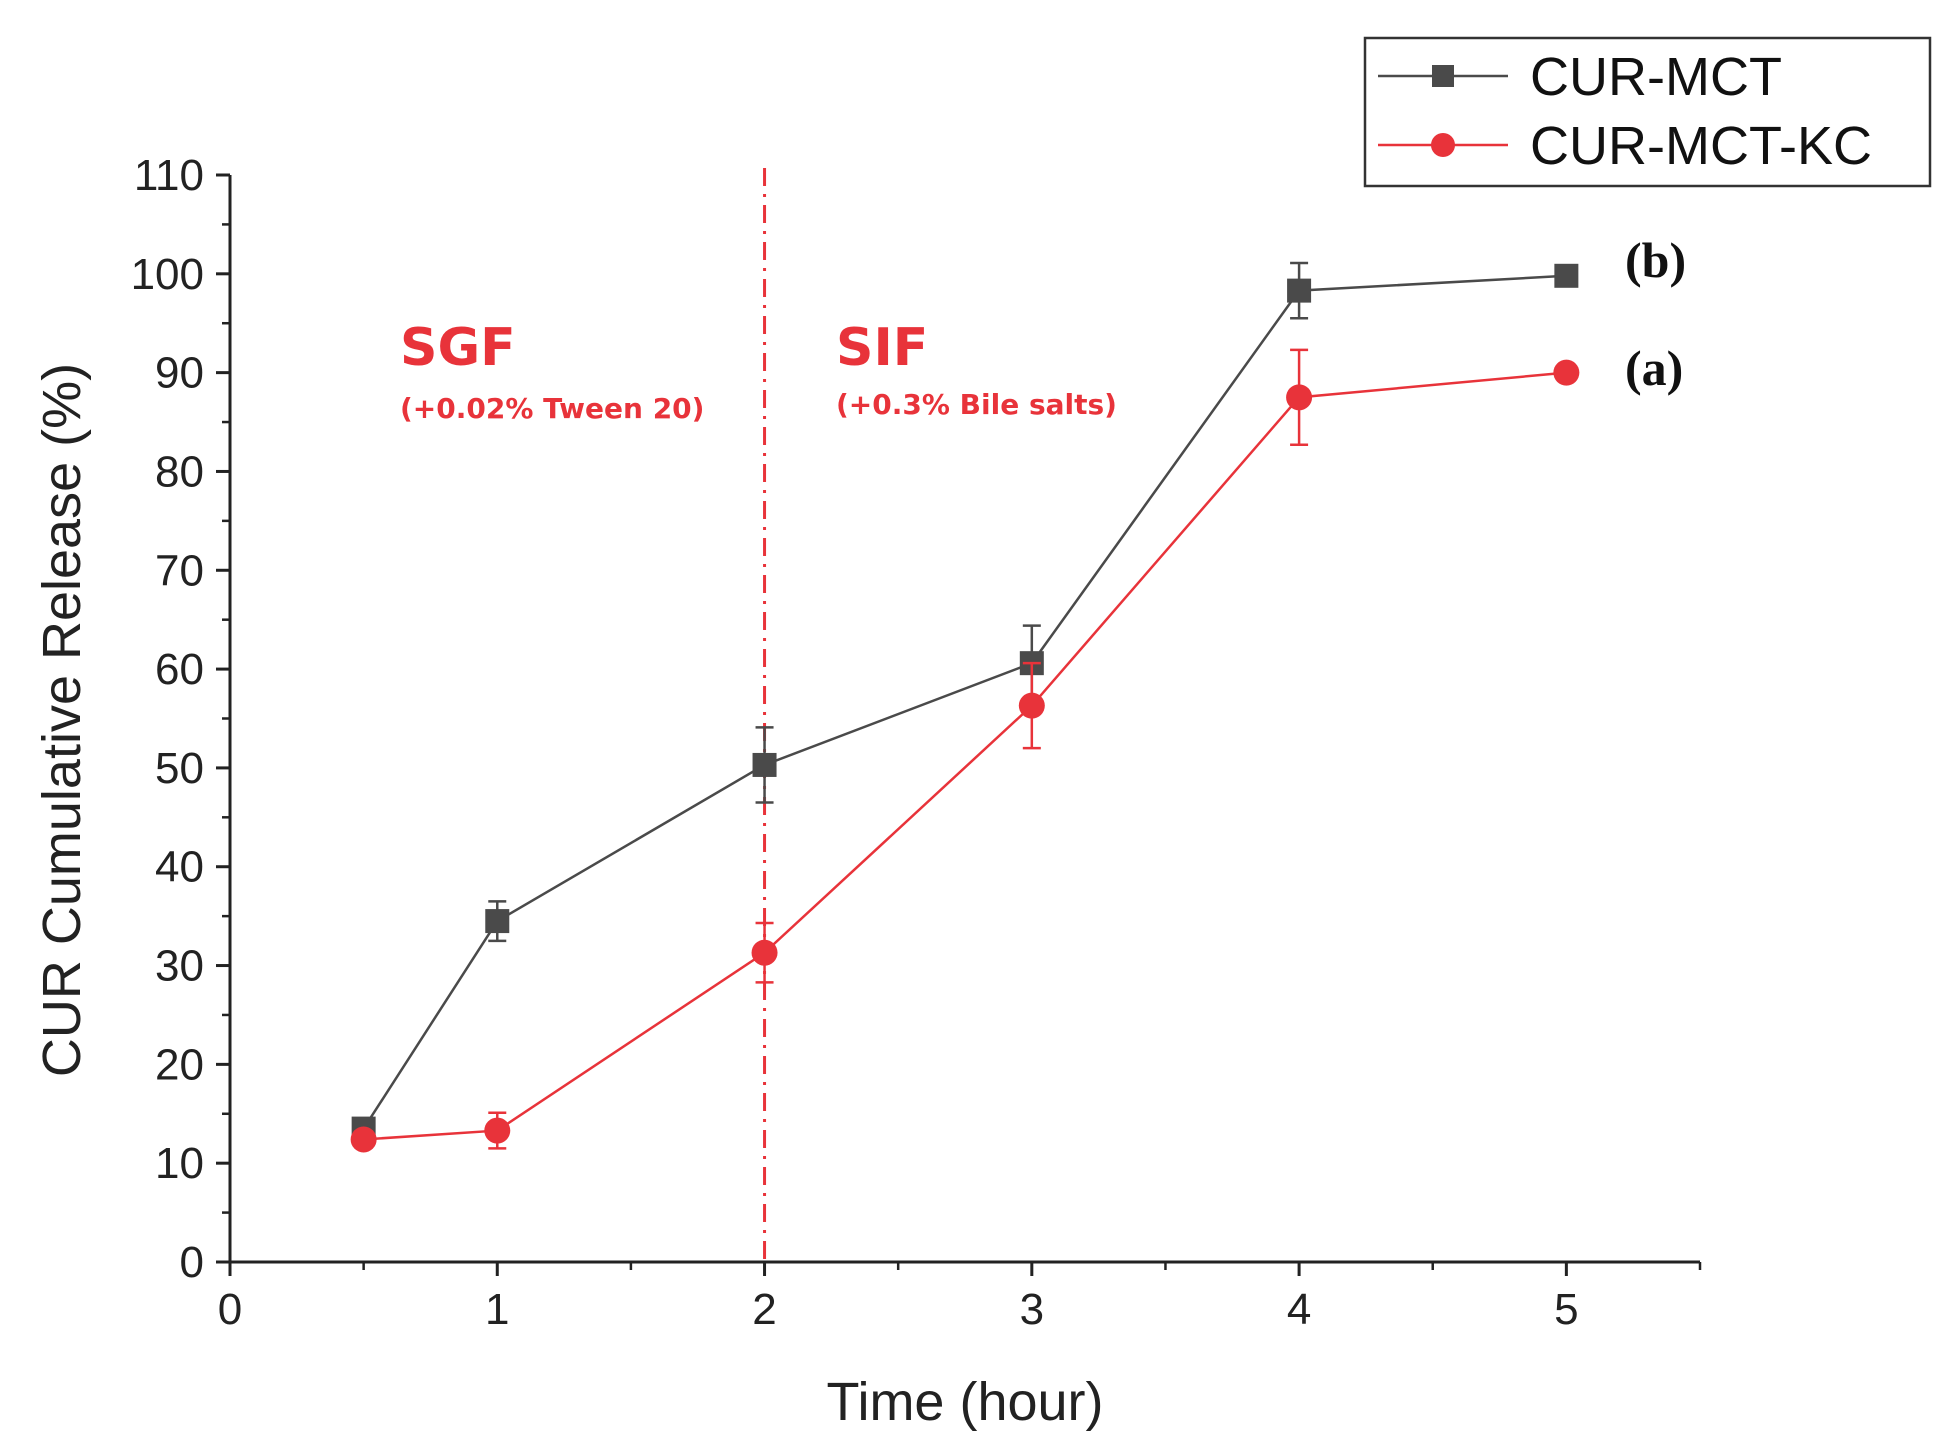 The image size is (1959, 1452). I want to click on y-tick-label: 70, so click(179, 570).